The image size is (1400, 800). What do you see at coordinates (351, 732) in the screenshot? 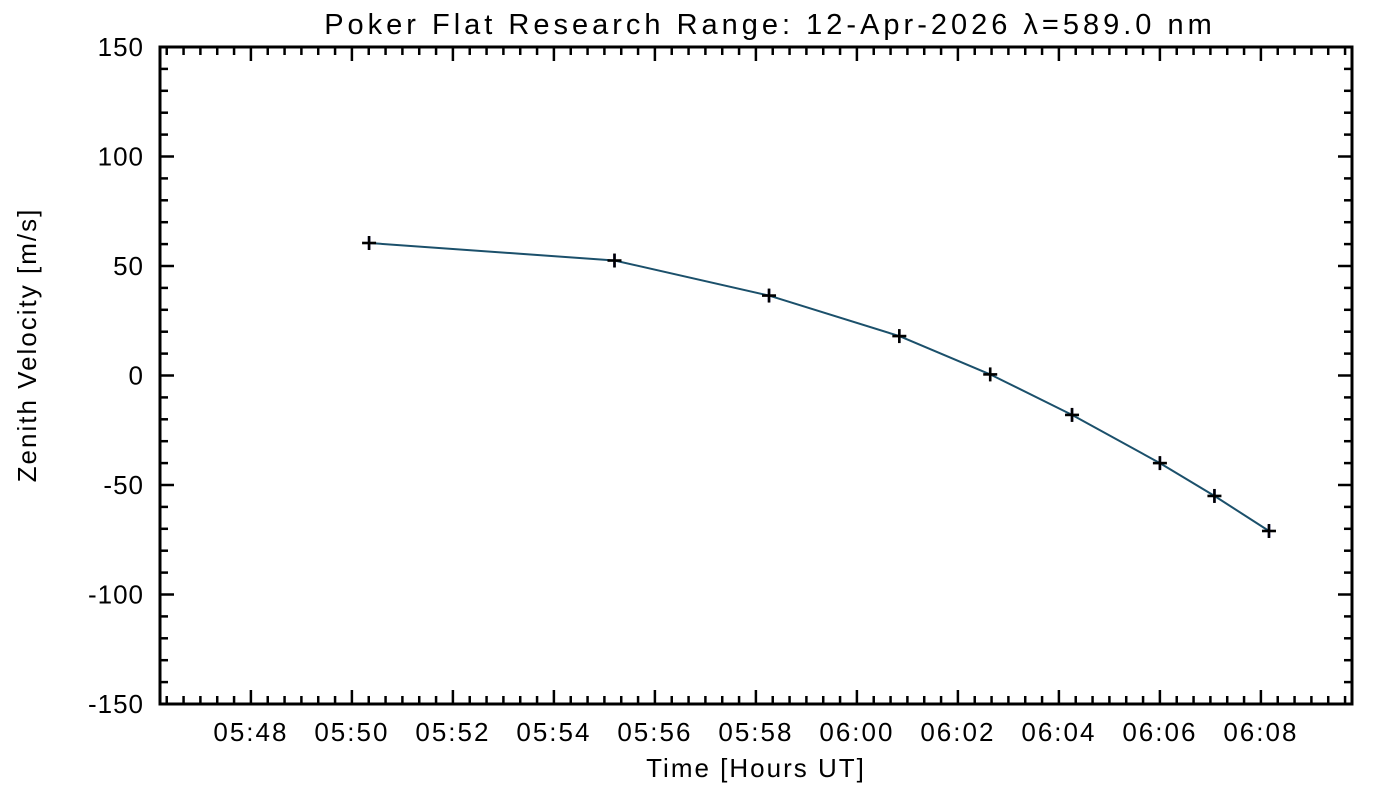
I see `x-tick-label: 05:50` at bounding box center [351, 732].